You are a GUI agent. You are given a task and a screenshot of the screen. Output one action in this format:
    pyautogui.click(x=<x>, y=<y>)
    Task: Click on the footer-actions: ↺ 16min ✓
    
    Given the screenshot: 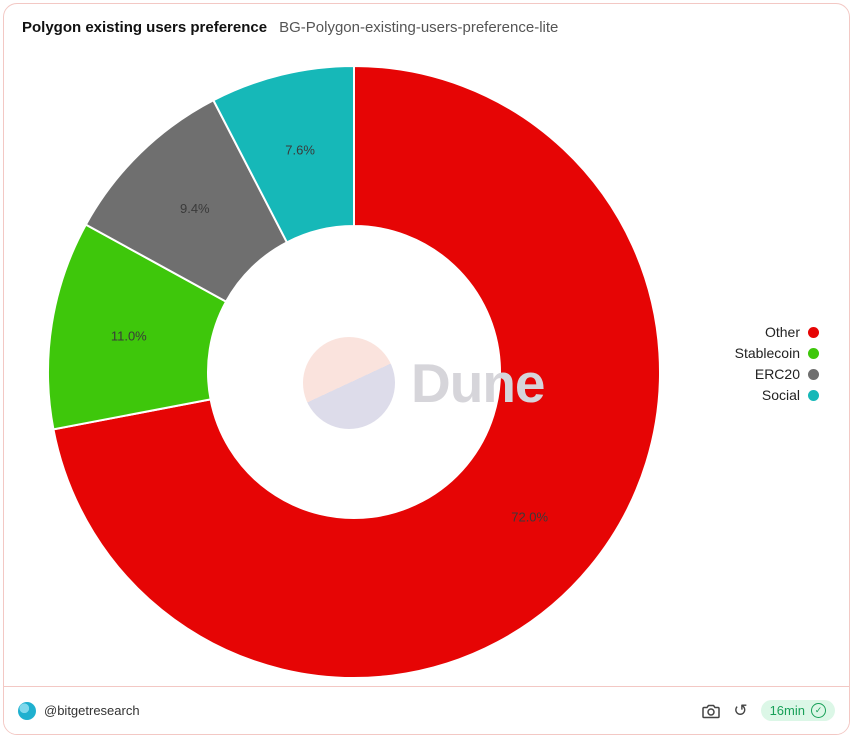 What is the action you would take?
    pyautogui.click(x=768, y=710)
    